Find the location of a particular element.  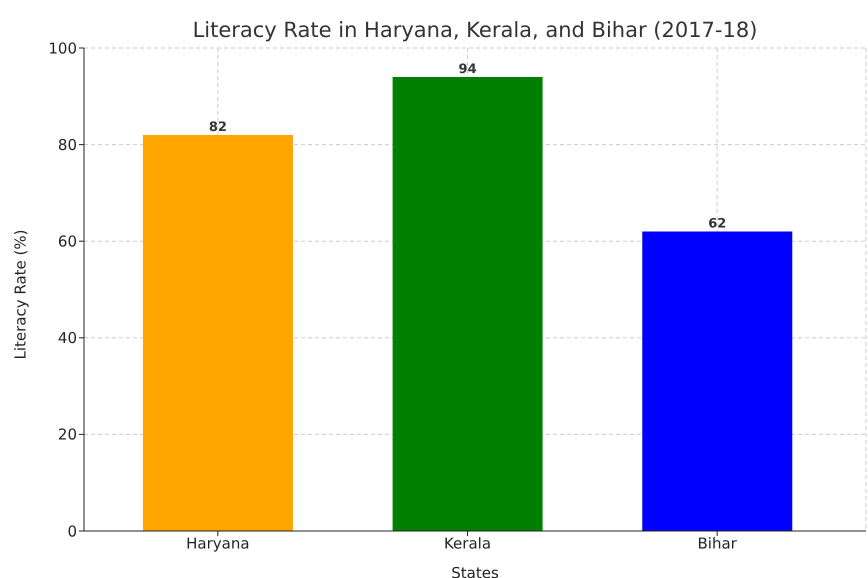

y-tick-label: 80 is located at coordinates (67, 145).